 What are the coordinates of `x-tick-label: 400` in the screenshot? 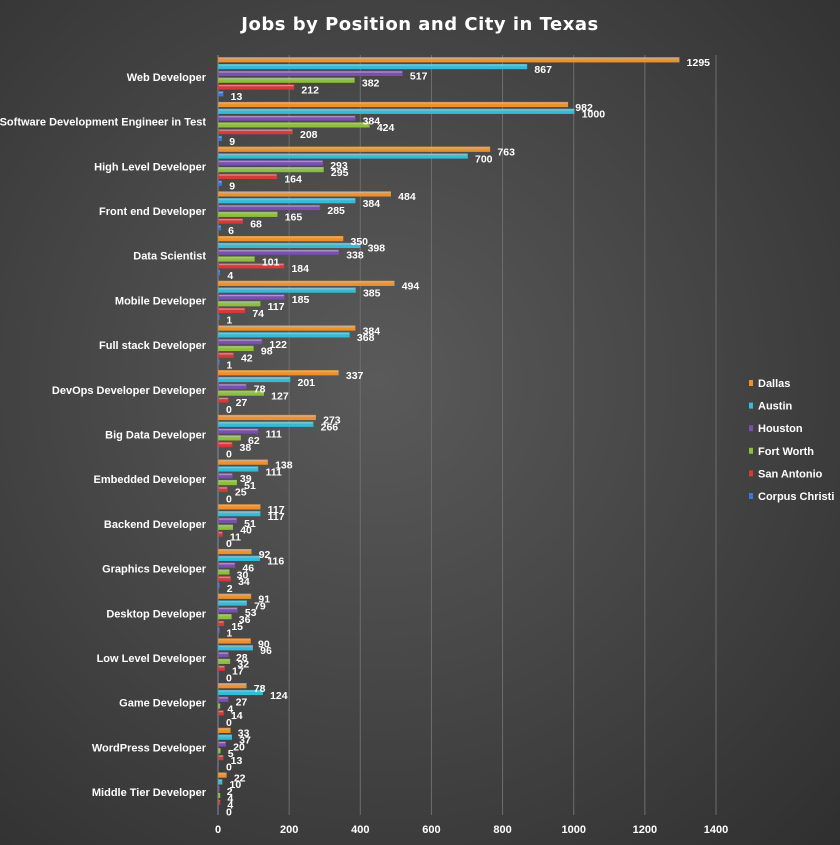 It's located at (360, 830).